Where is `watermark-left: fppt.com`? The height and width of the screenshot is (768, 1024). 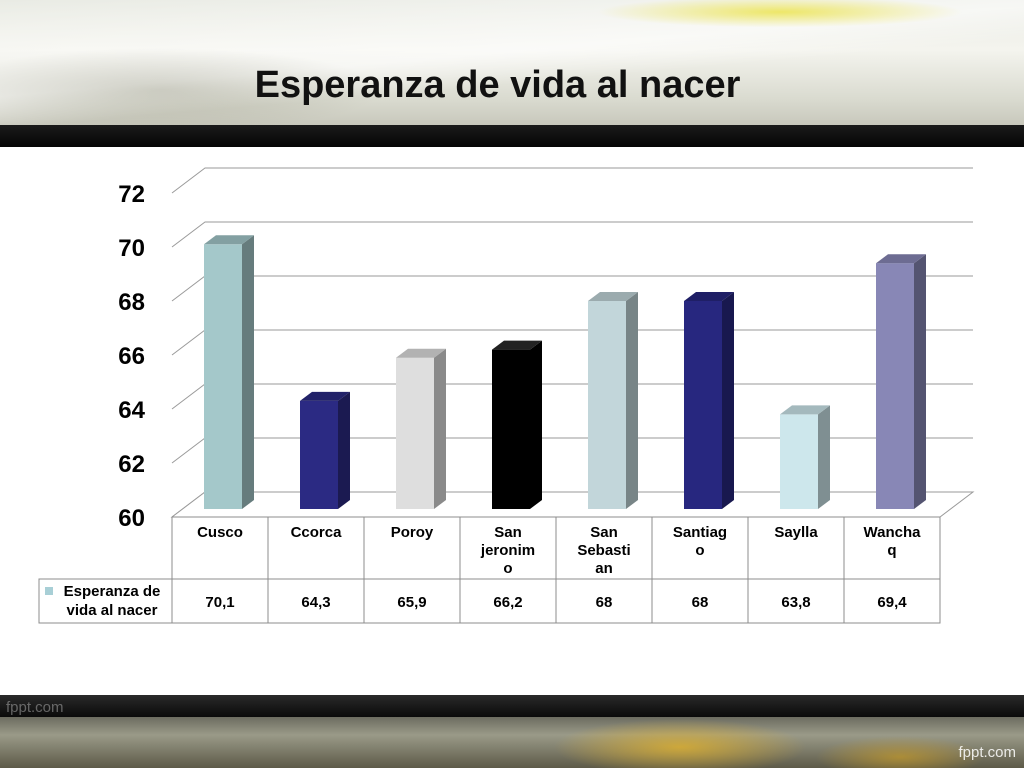 watermark-left: fppt.com is located at coordinates (35, 707).